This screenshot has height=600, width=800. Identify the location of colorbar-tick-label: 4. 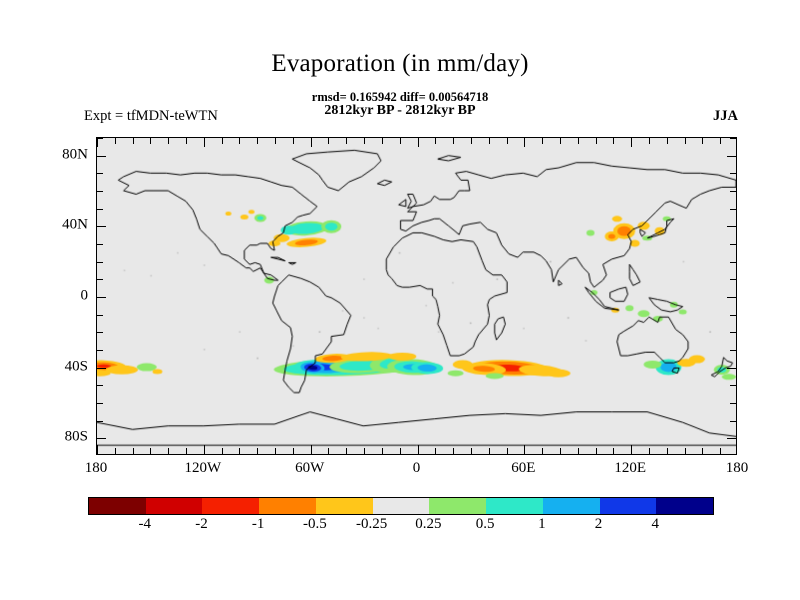
(655, 524).